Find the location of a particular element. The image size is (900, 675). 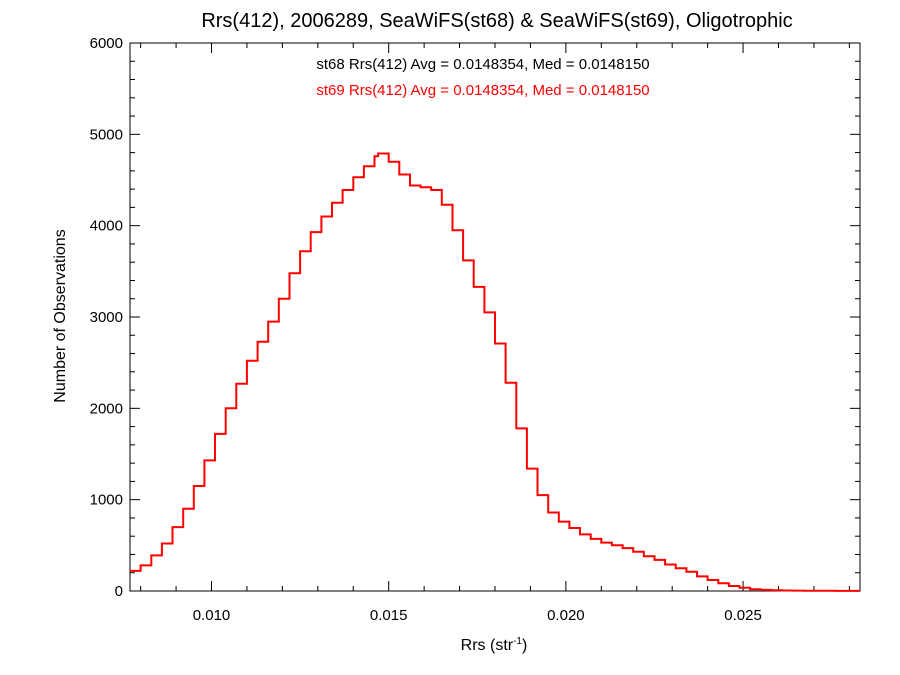

y-axis-label: Number of Observations is located at coordinates (60, 315).